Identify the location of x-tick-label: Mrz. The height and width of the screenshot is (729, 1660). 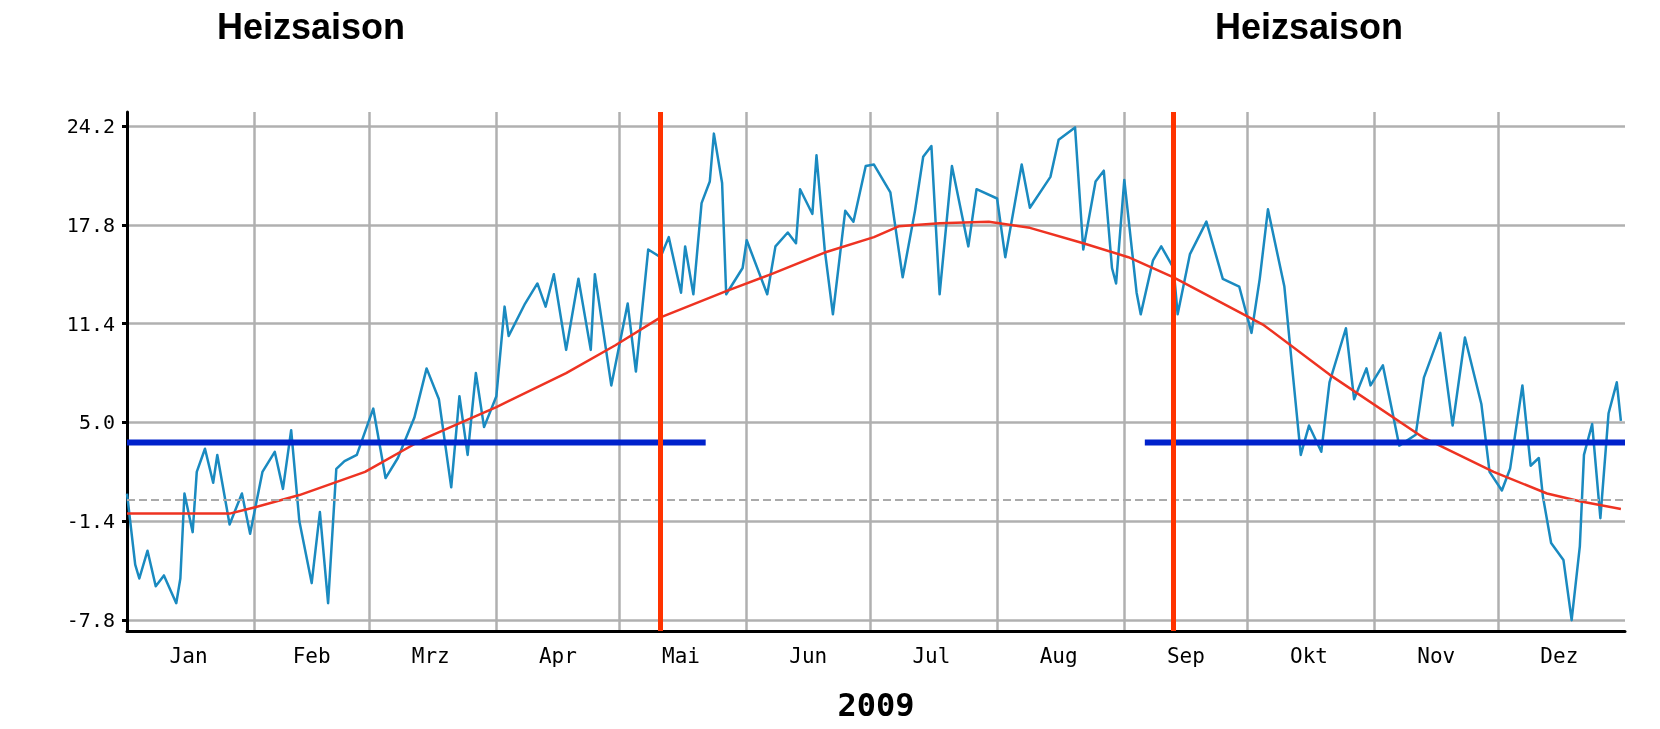
(430, 655).